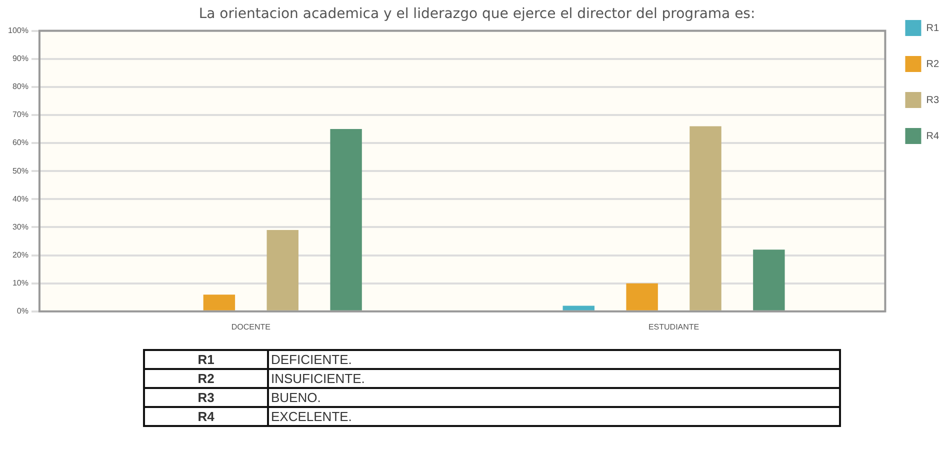 The image size is (949, 469). I want to click on text: R2, so click(206, 378).